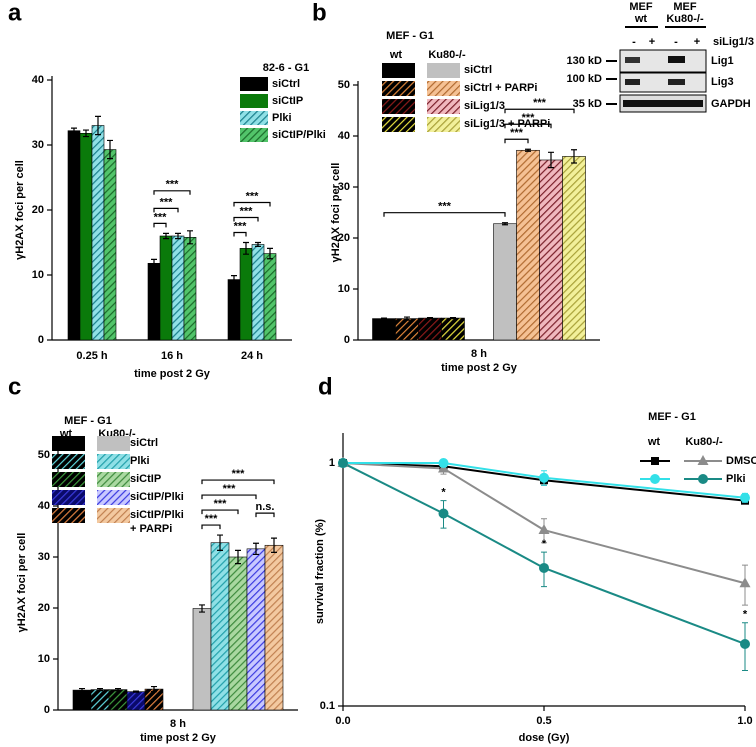 The width and height of the screenshot is (756, 747). What do you see at coordinates (327, 706) in the screenshot?
I see `y-tick-label: 0.1` at bounding box center [327, 706].